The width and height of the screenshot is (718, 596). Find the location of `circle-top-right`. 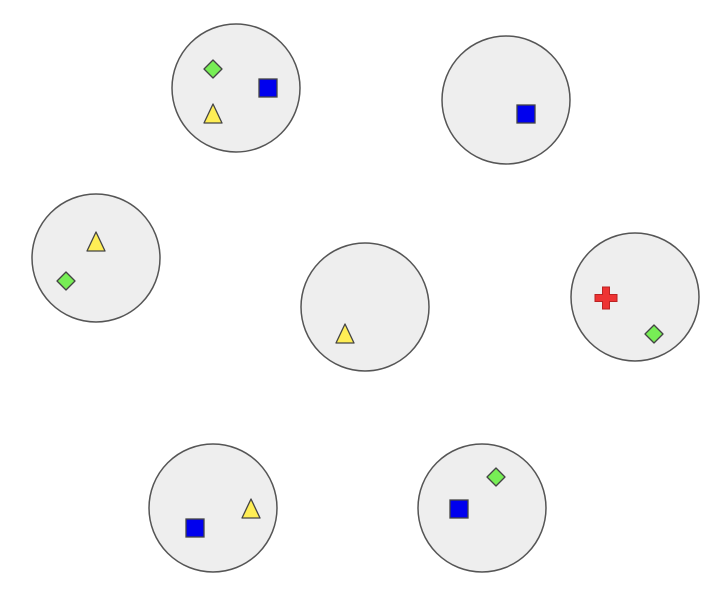

circle-top-right is located at coordinates (506, 100).